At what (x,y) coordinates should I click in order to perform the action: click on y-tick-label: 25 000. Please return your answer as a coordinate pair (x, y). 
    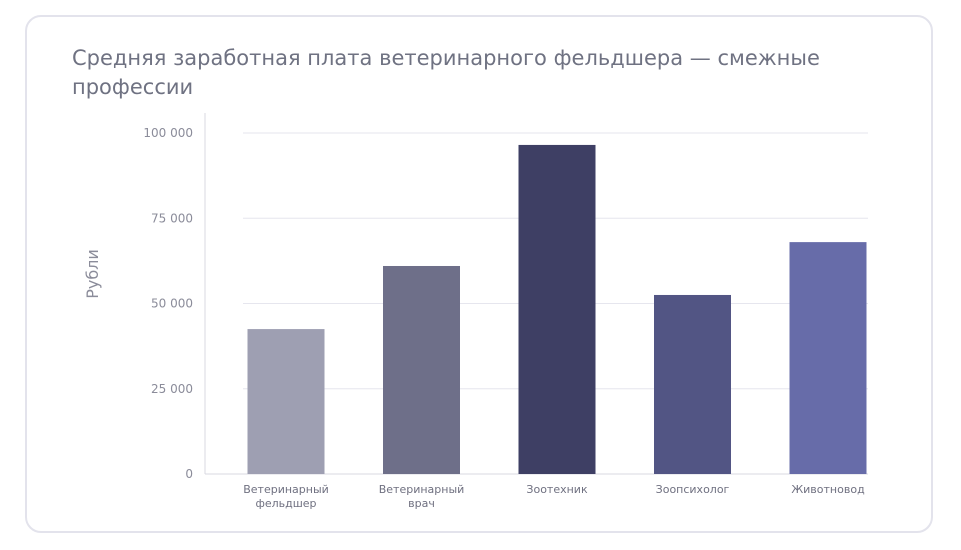
    Looking at the image, I should click on (172, 389).